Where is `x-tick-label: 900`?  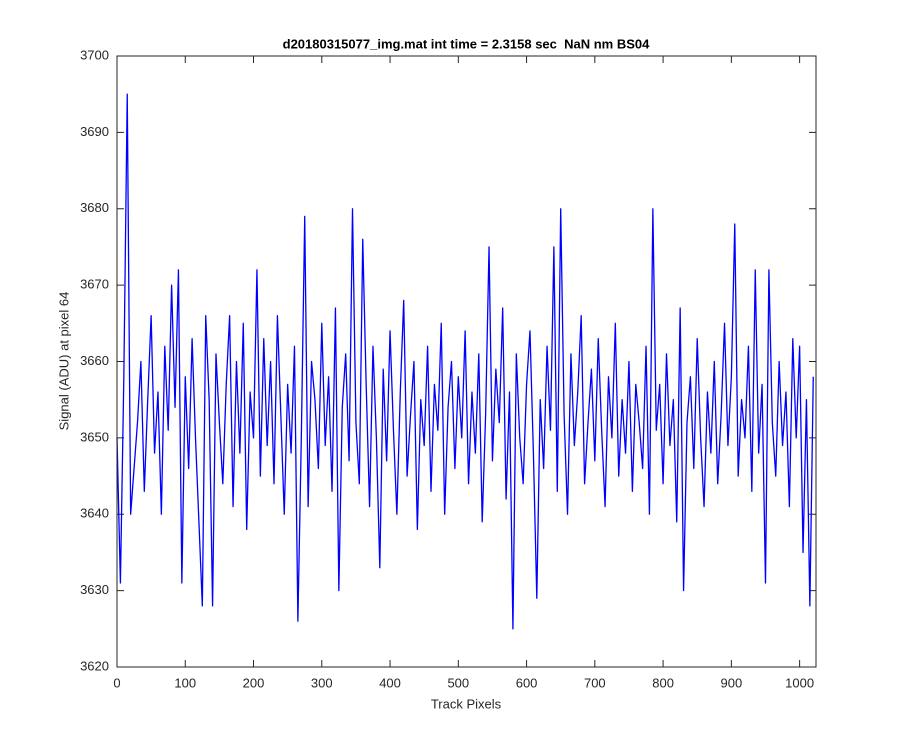 x-tick-label: 900 is located at coordinates (732, 682).